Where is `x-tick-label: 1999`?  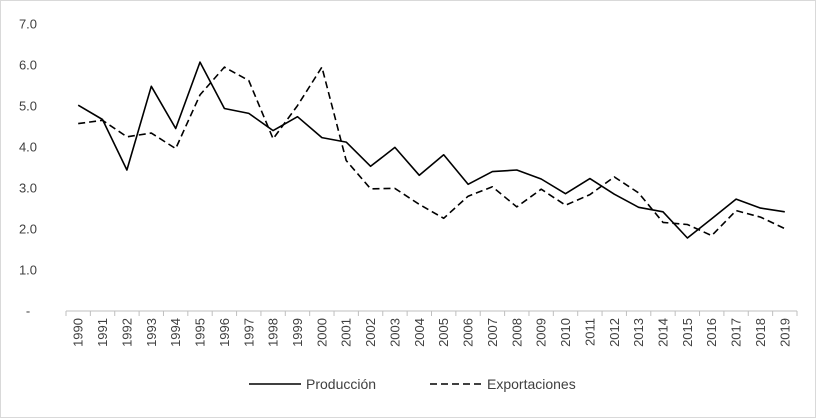 x-tick-label: 1999 is located at coordinates (297, 332).